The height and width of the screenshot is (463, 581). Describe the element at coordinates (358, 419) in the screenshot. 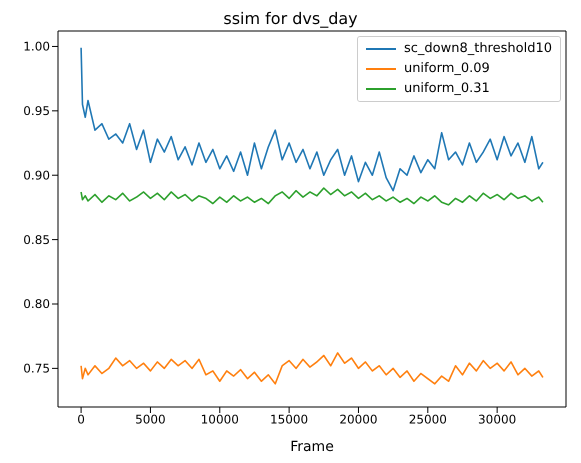

I see `x-tick-label: 20000` at that location.